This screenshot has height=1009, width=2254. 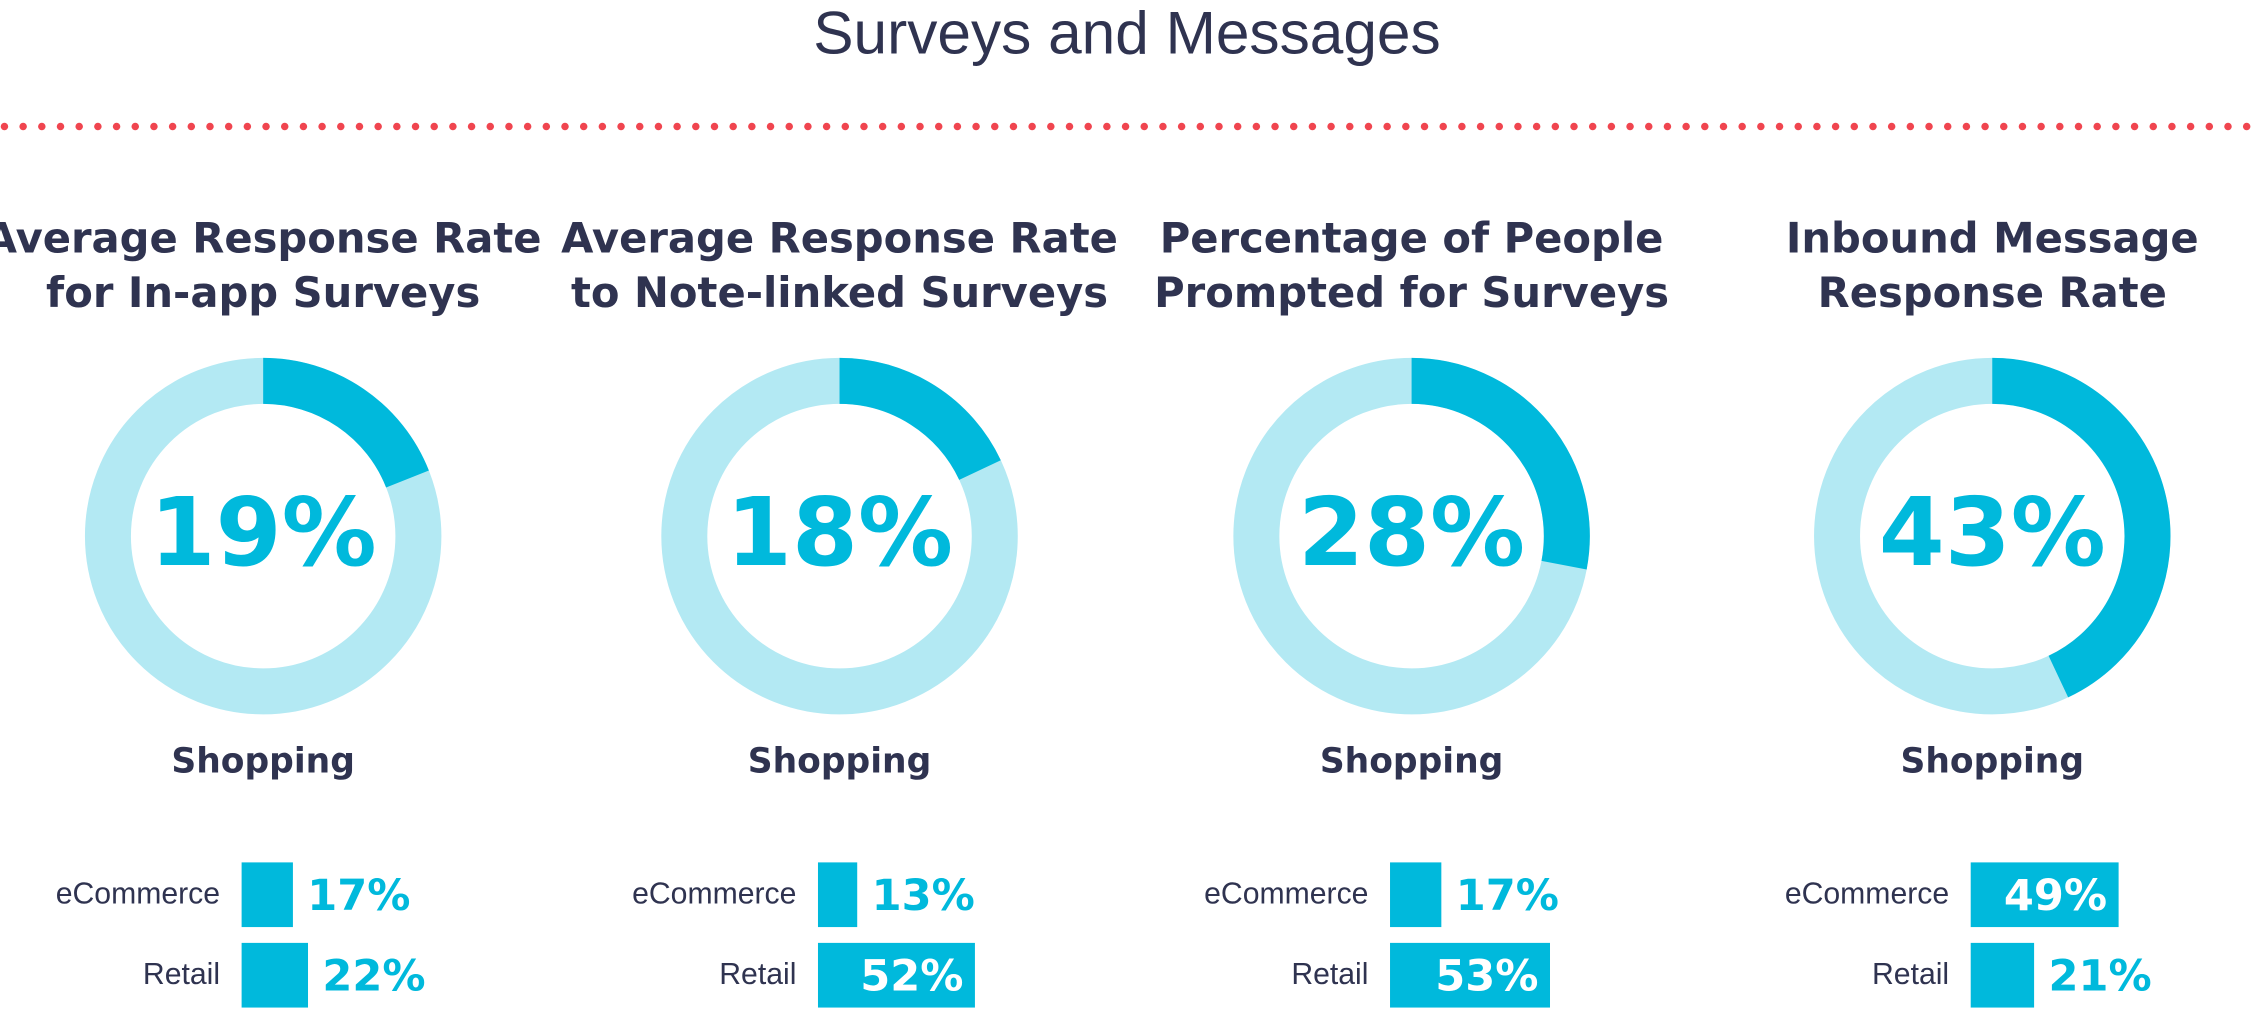 I want to click on bar-value: 52%, so click(x=911, y=976).